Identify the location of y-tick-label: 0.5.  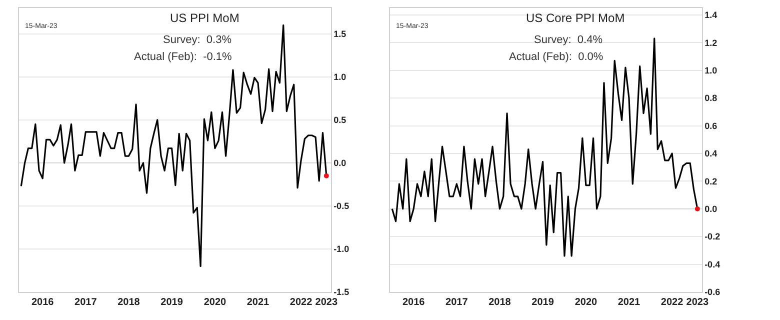
(340, 120).